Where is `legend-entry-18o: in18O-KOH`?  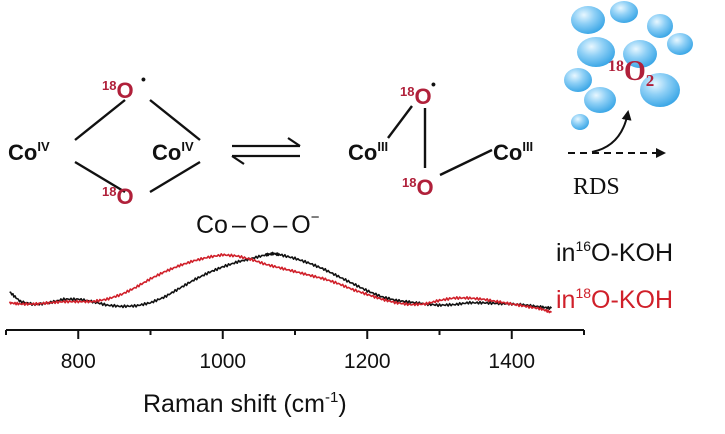
legend-entry-18o: in18O-KOH is located at coordinates (614, 299).